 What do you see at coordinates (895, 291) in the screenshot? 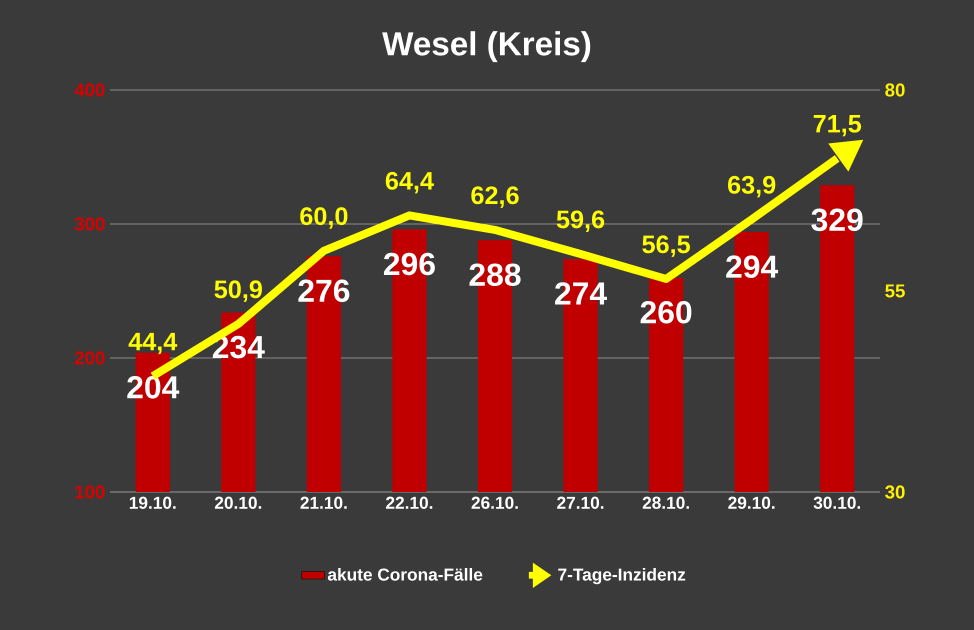
I see `y2-tick-label: 55` at bounding box center [895, 291].